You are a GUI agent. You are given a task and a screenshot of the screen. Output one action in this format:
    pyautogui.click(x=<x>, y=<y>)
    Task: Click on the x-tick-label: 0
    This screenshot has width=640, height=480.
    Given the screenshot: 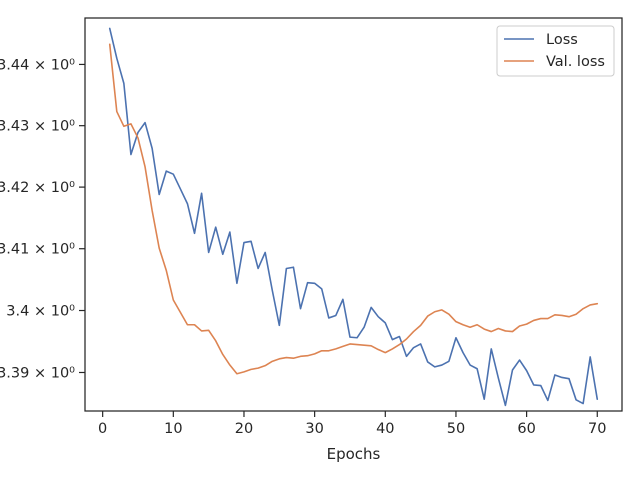 What is the action you would take?
    pyautogui.click(x=102, y=429)
    